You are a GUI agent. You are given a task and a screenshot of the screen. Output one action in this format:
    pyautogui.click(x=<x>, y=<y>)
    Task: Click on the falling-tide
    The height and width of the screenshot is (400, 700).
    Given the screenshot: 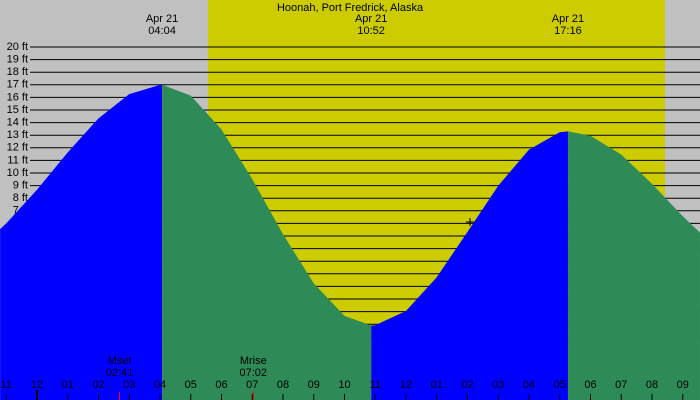 What is the action you would take?
    pyautogui.click(x=634, y=265)
    